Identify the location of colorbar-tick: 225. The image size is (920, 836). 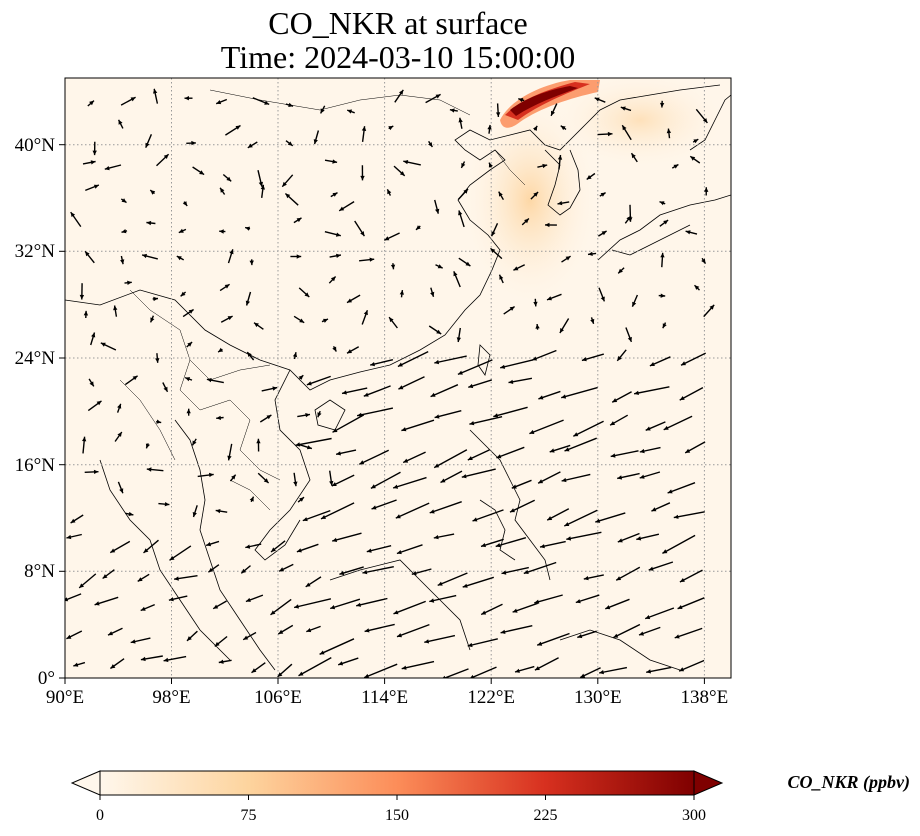
(546, 815).